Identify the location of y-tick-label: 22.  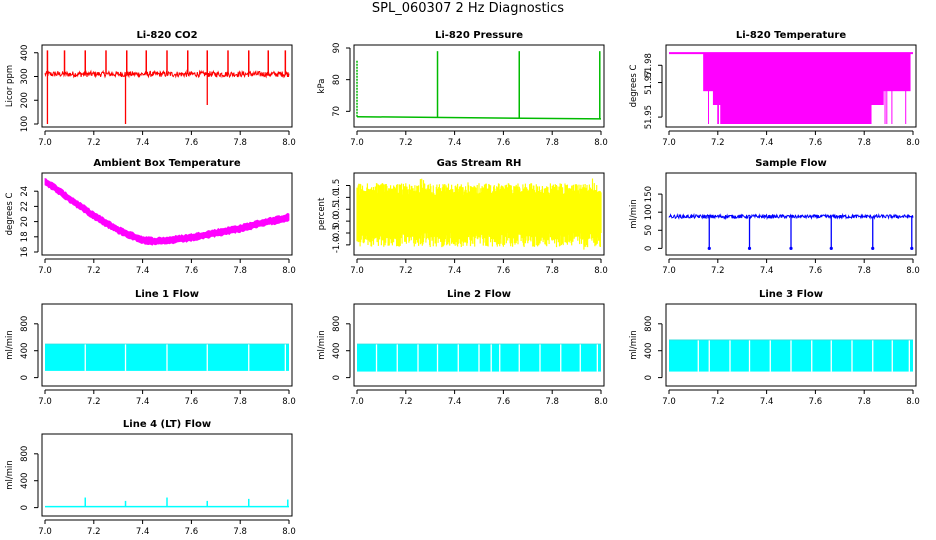
(25, 206).